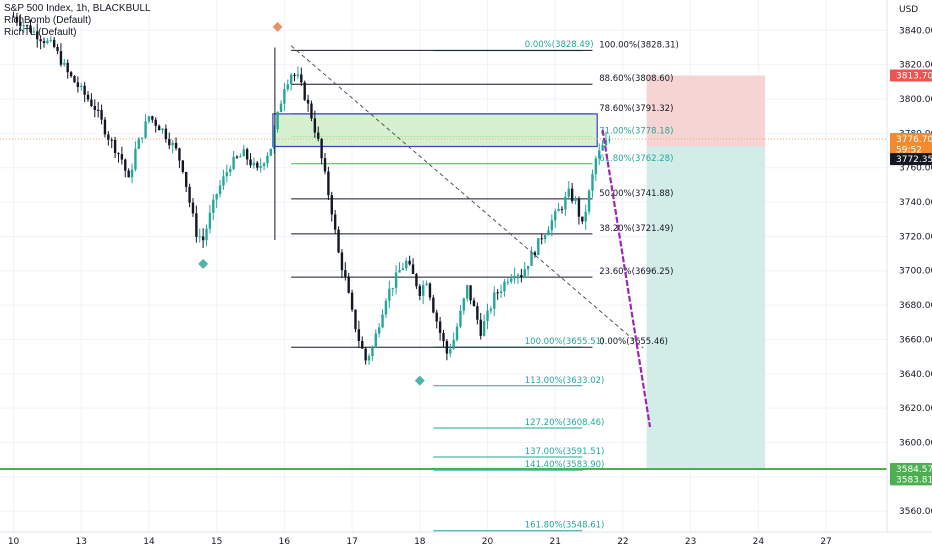  Describe the element at coordinates (706, 307) in the screenshot. I see `take-profit-zone` at that location.